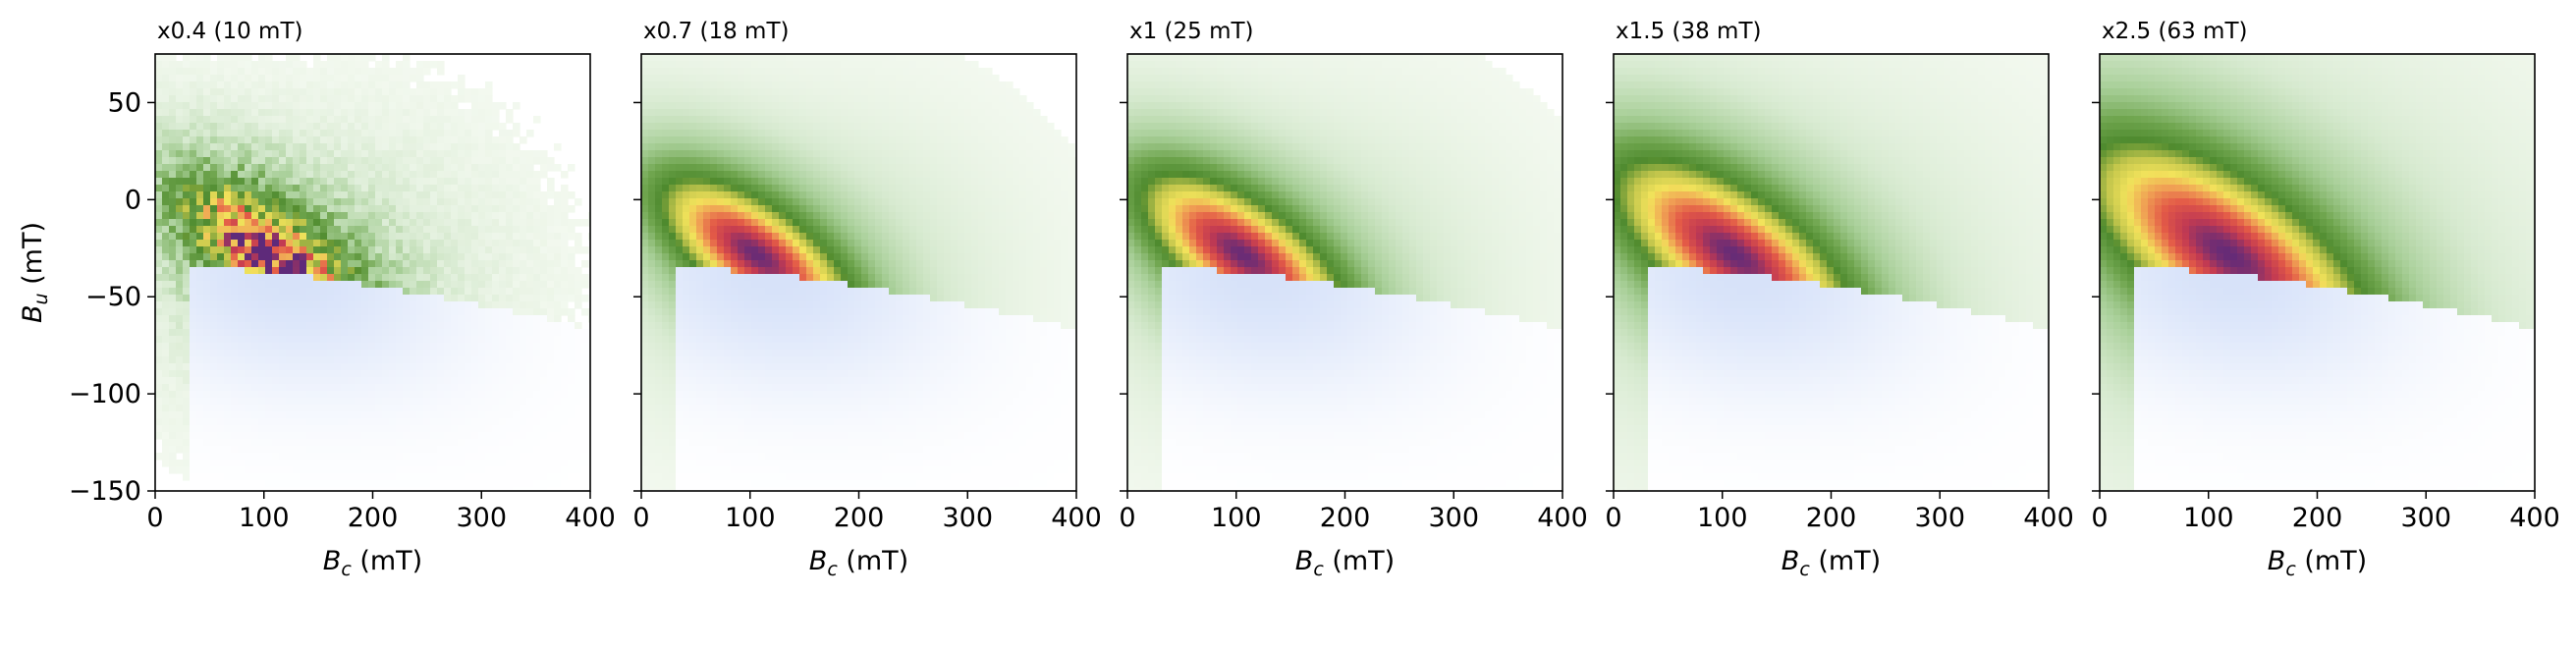 The image size is (2576, 651). Describe the element at coordinates (113, 297) in the screenshot. I see `y-tick-label: −50` at that location.